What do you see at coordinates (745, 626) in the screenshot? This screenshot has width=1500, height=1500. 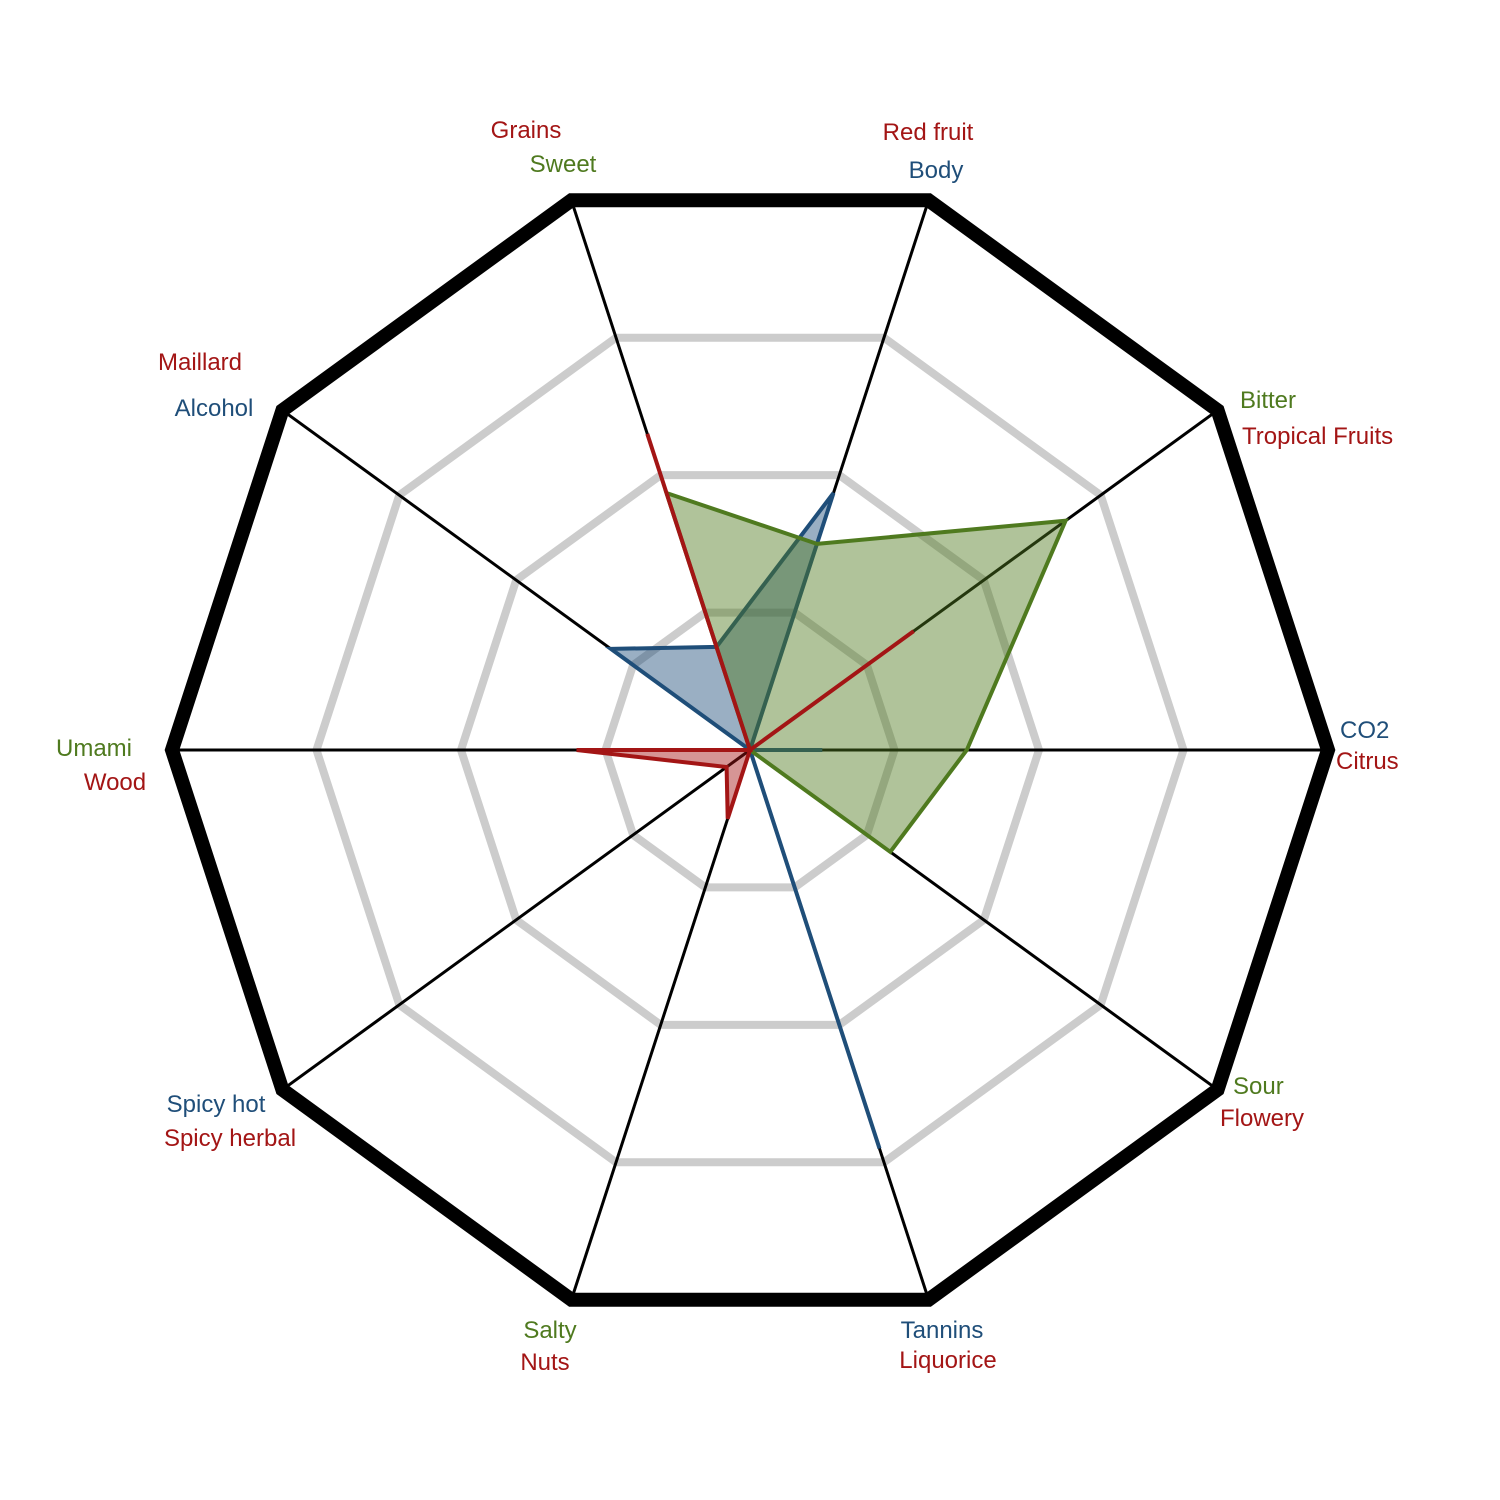 I see `series-area-red` at bounding box center [745, 626].